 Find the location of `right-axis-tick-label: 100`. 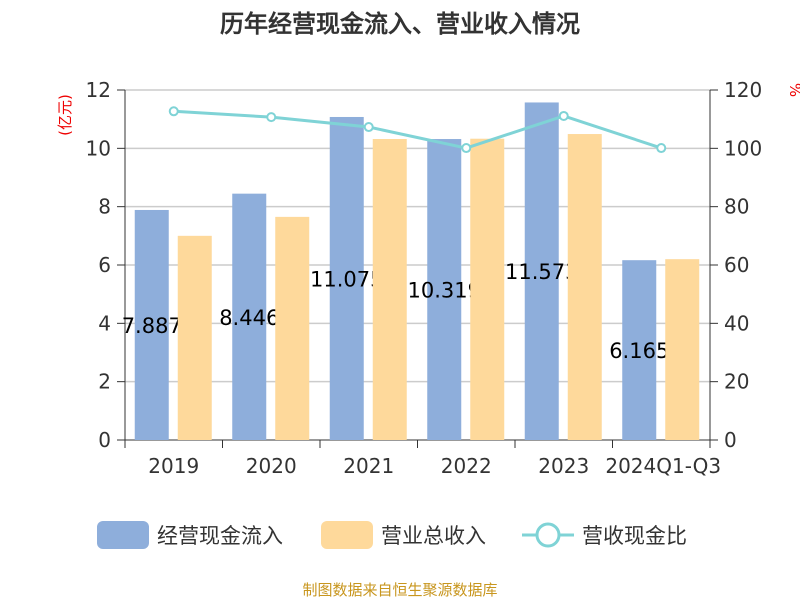

right-axis-tick-label: 100 is located at coordinates (743, 148).